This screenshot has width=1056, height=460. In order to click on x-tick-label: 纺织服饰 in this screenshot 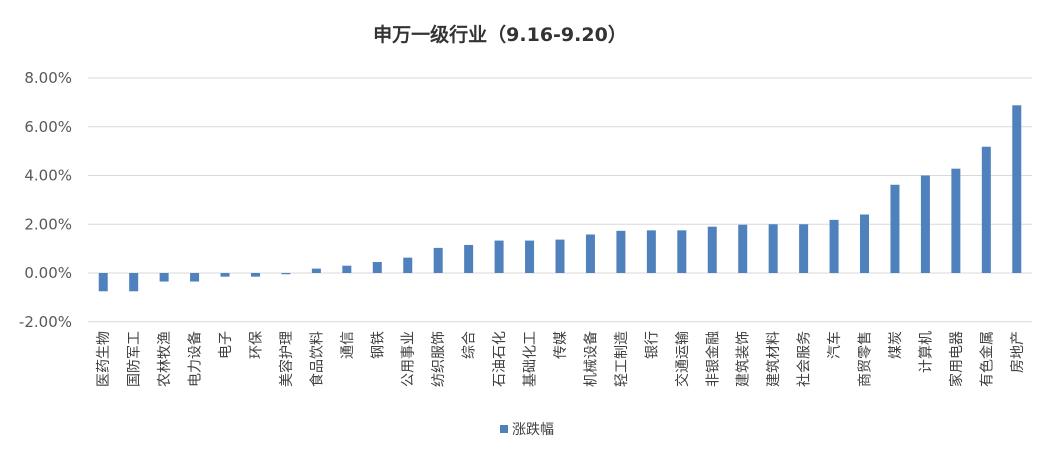, I will do `click(439, 359)`.